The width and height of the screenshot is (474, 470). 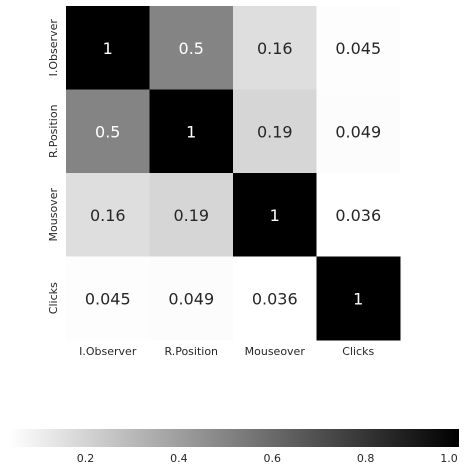 I want to click on y-tick-label: R.Position, so click(x=53, y=131).